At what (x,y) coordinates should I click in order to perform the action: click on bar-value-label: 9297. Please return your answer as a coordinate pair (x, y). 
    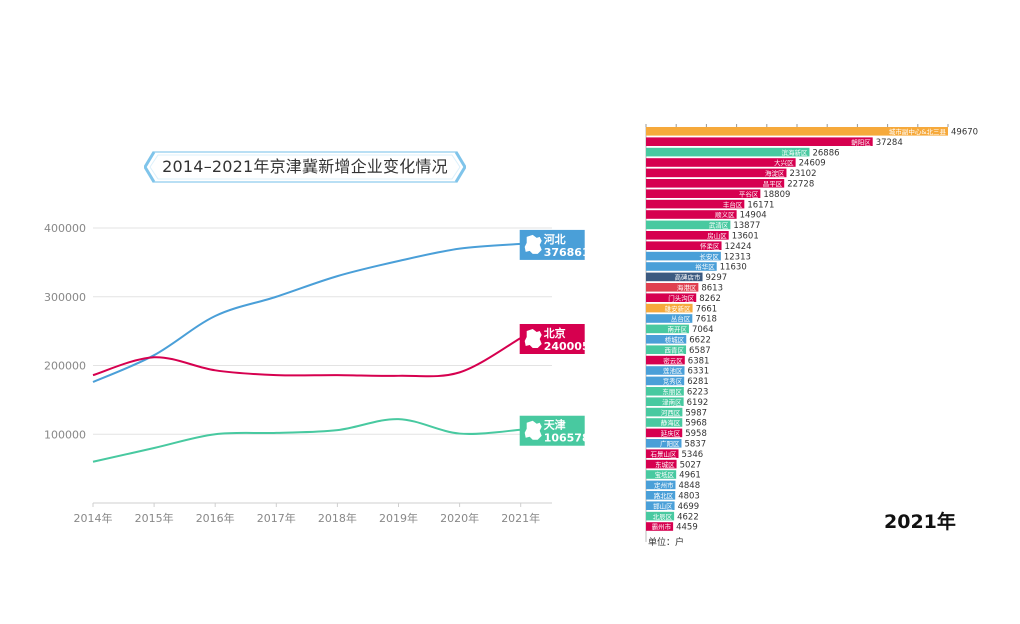
    Looking at the image, I should click on (717, 278).